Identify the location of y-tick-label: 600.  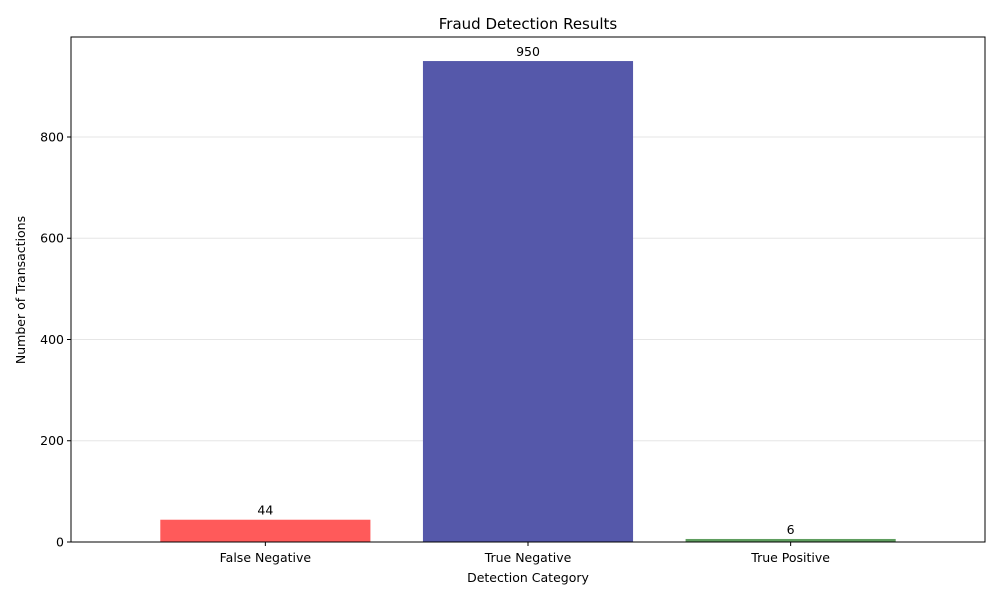
(52, 238).